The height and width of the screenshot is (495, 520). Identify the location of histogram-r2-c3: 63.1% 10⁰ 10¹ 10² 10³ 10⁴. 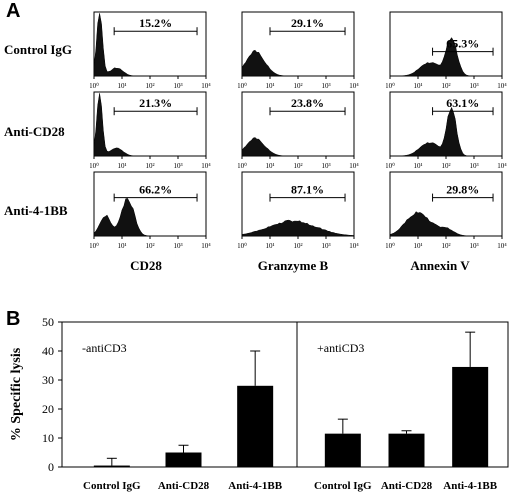
(446, 130).